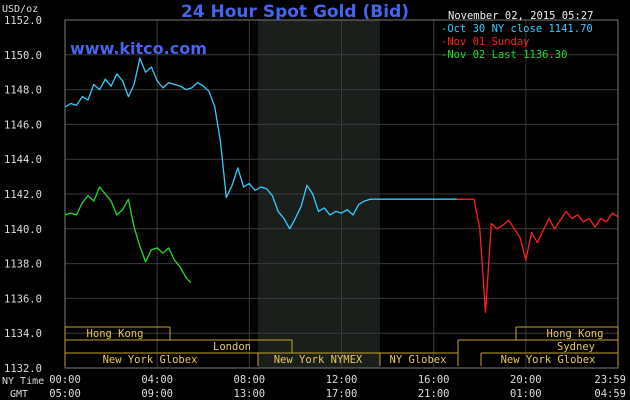 The height and width of the screenshot is (400, 630). I want to click on legend-entry: -Oct 30 NY close 1141.70, so click(517, 29).